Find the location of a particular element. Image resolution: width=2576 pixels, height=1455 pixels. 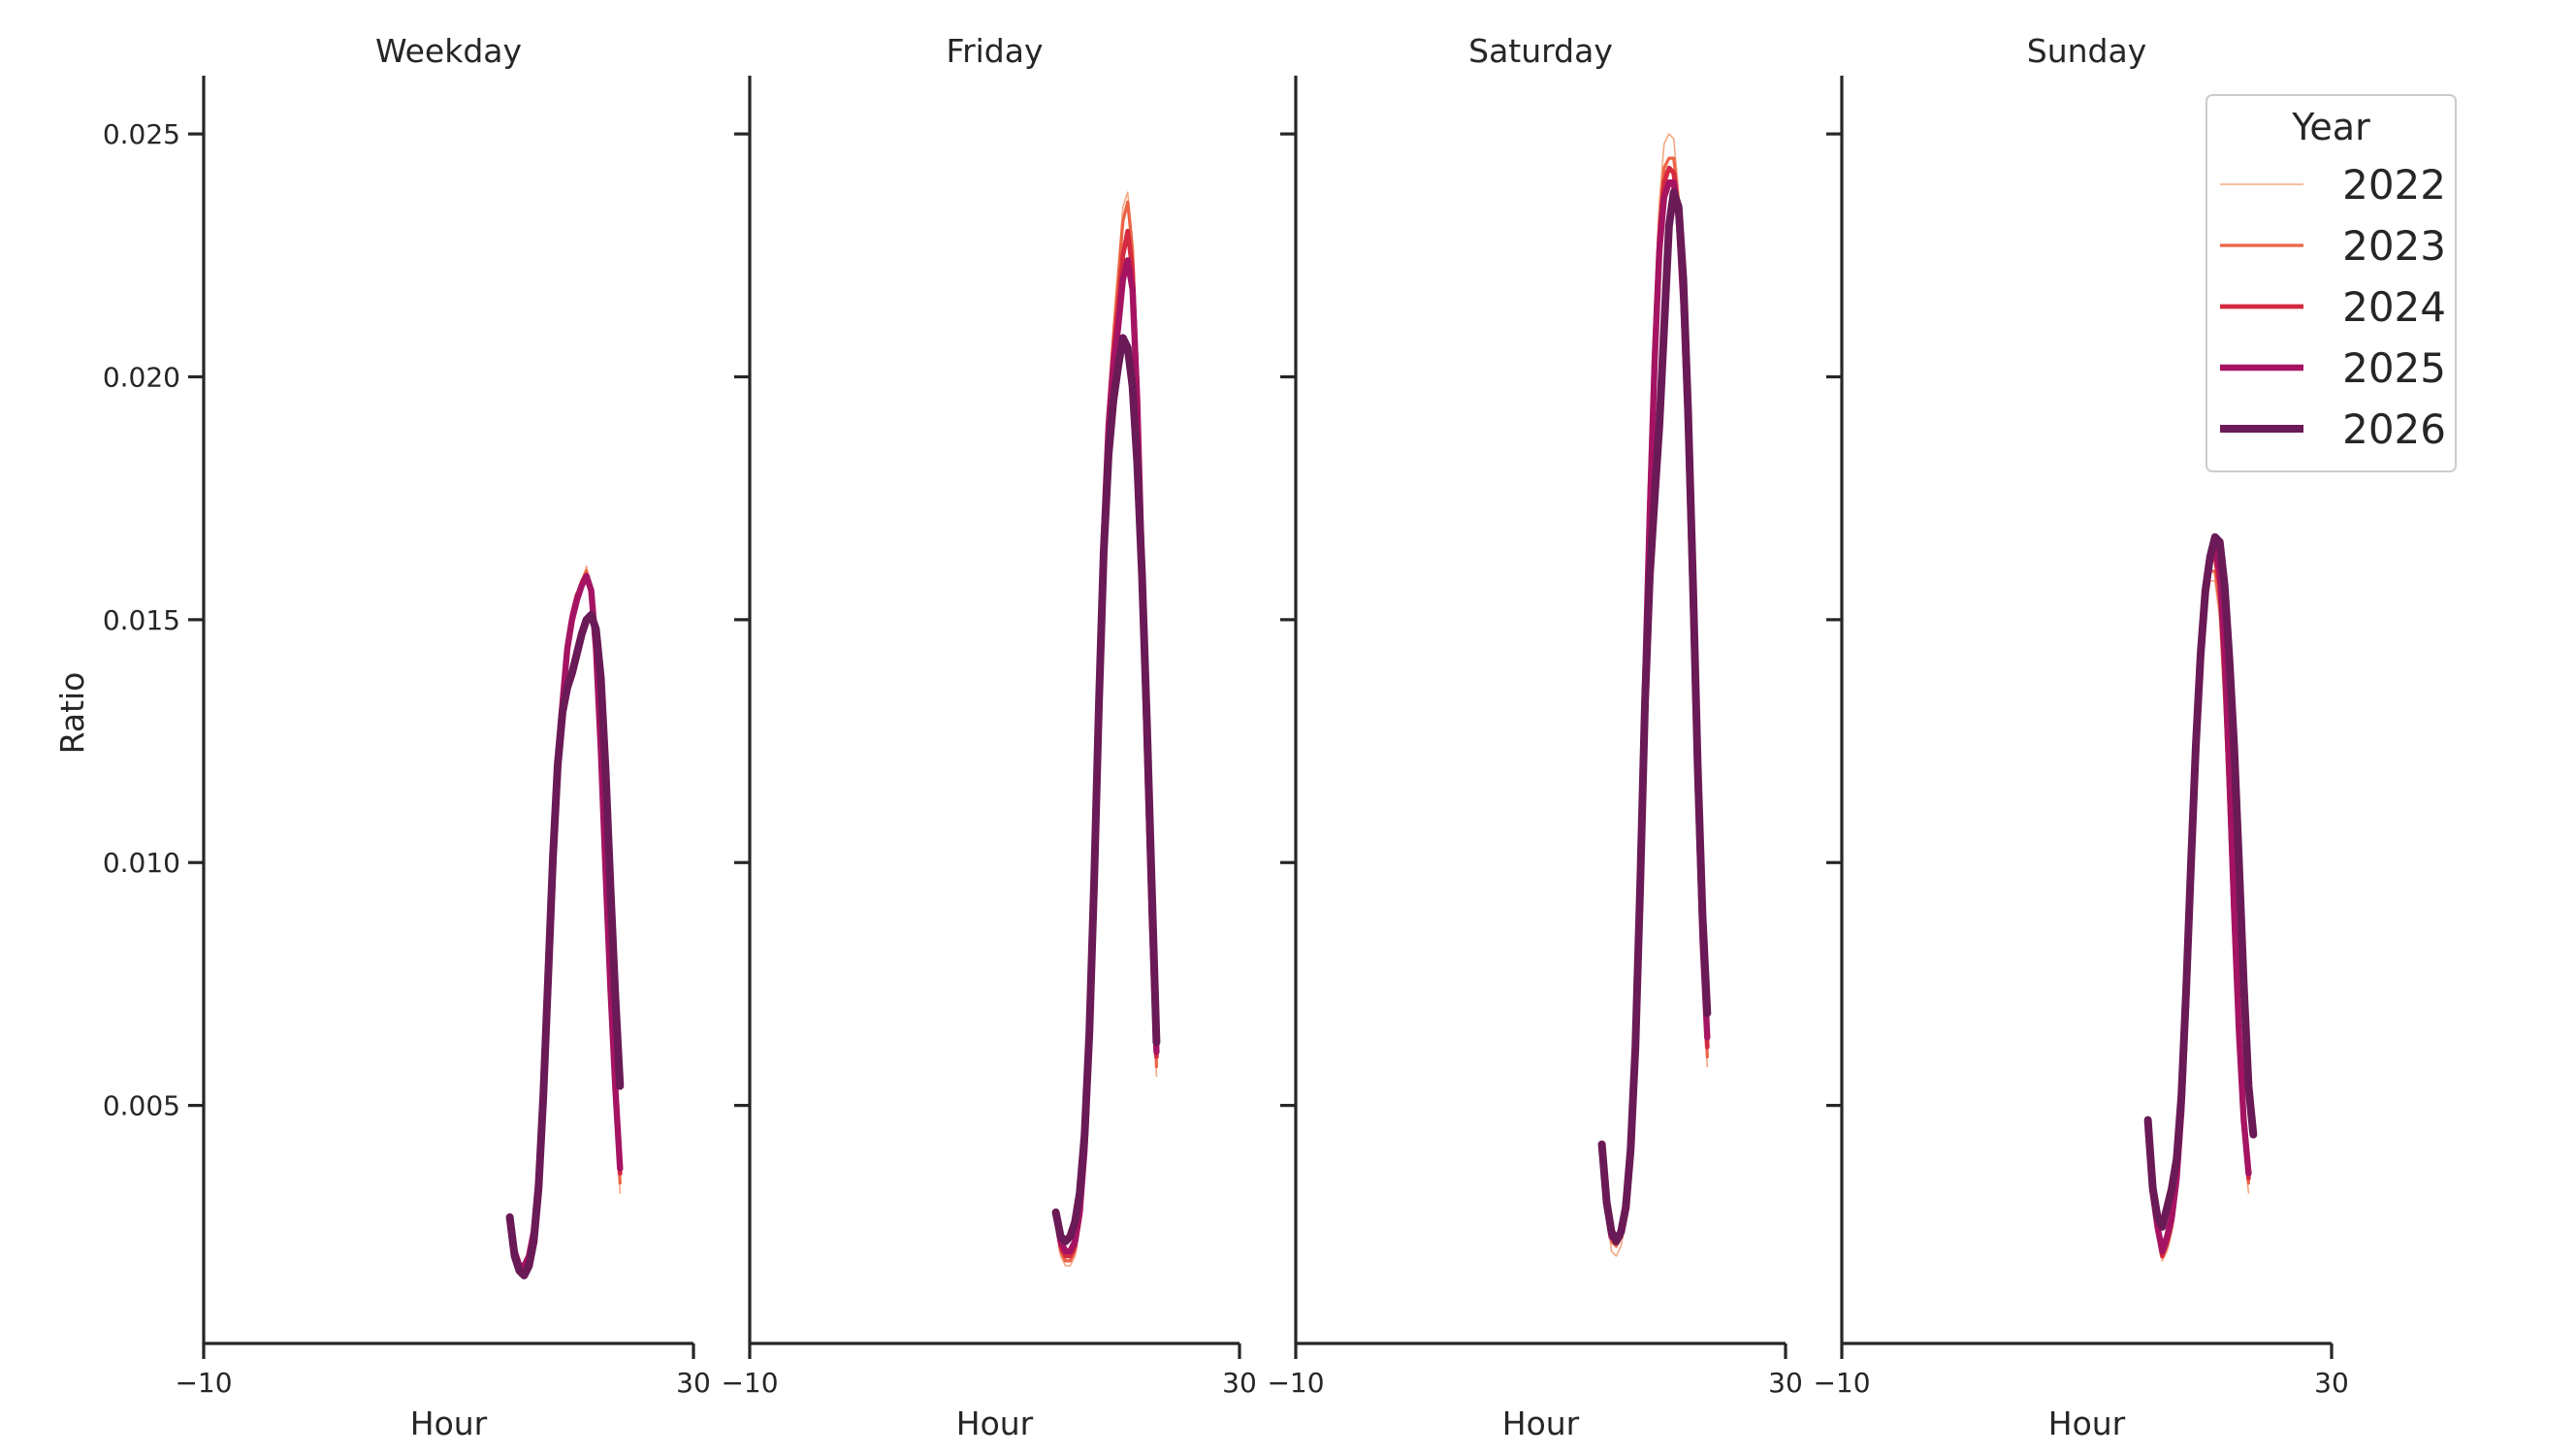

legend-box is located at coordinates (2331, 283).